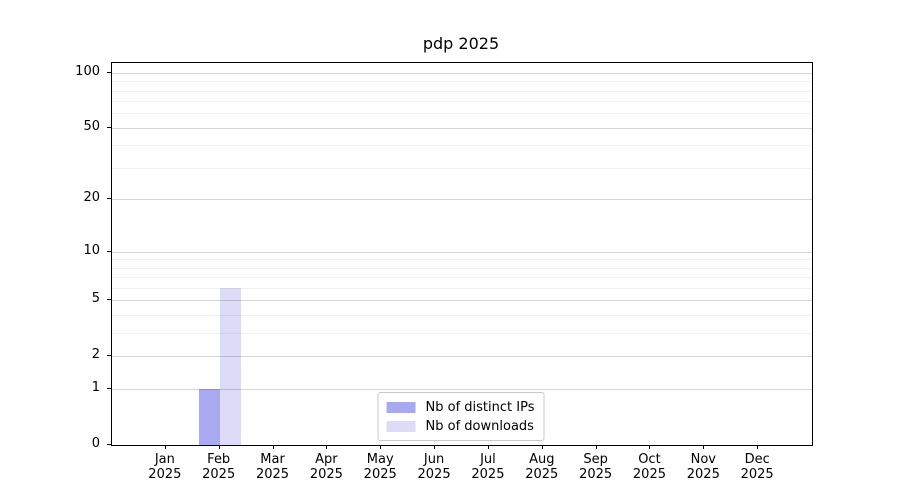  What do you see at coordinates (95, 299) in the screenshot?
I see `y-axis-tick-label: 5` at bounding box center [95, 299].